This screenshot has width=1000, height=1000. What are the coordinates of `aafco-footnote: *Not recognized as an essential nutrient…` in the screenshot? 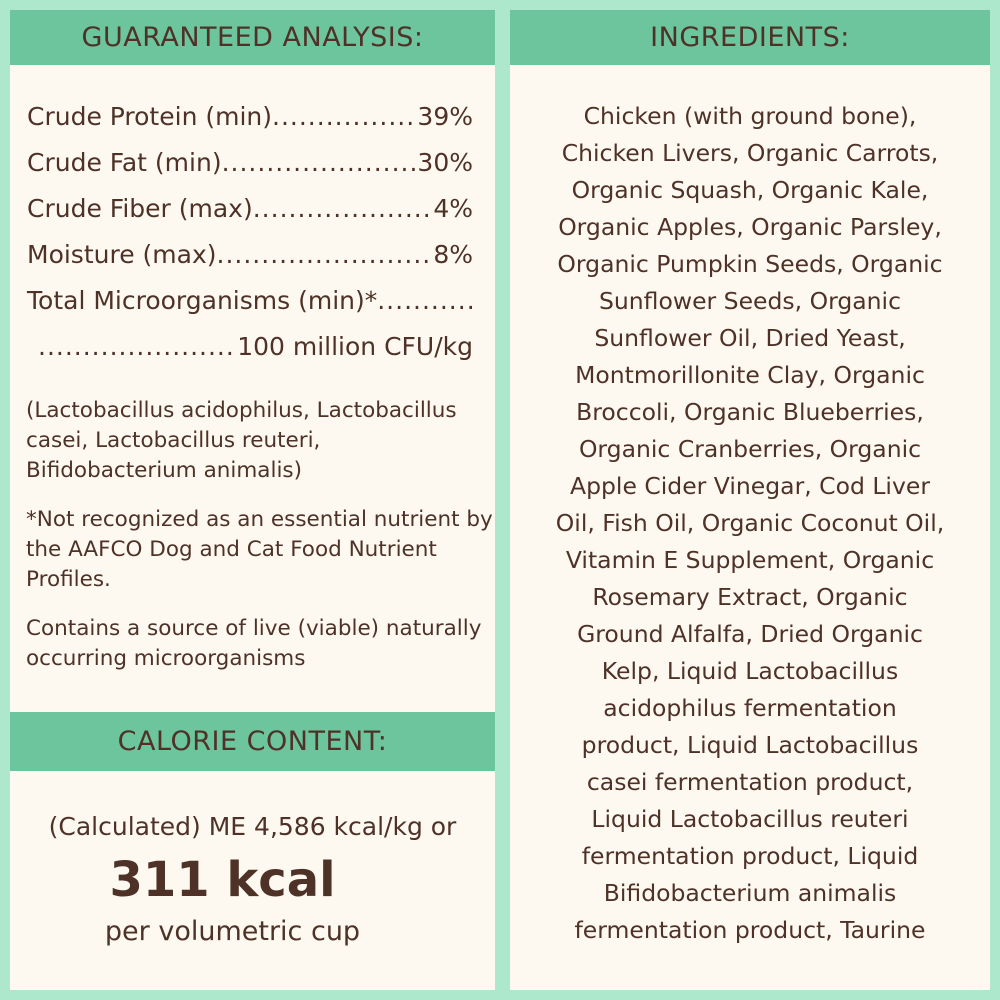 It's located at (259, 549).